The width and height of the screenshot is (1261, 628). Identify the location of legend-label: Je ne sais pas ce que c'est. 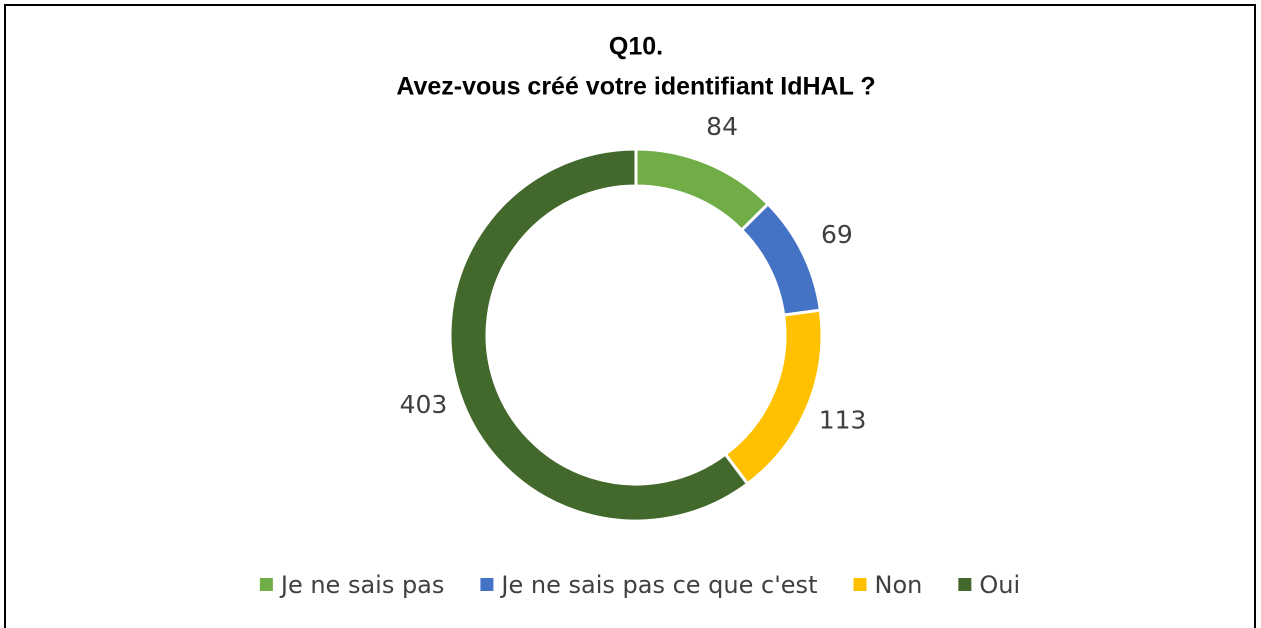
(658, 585).